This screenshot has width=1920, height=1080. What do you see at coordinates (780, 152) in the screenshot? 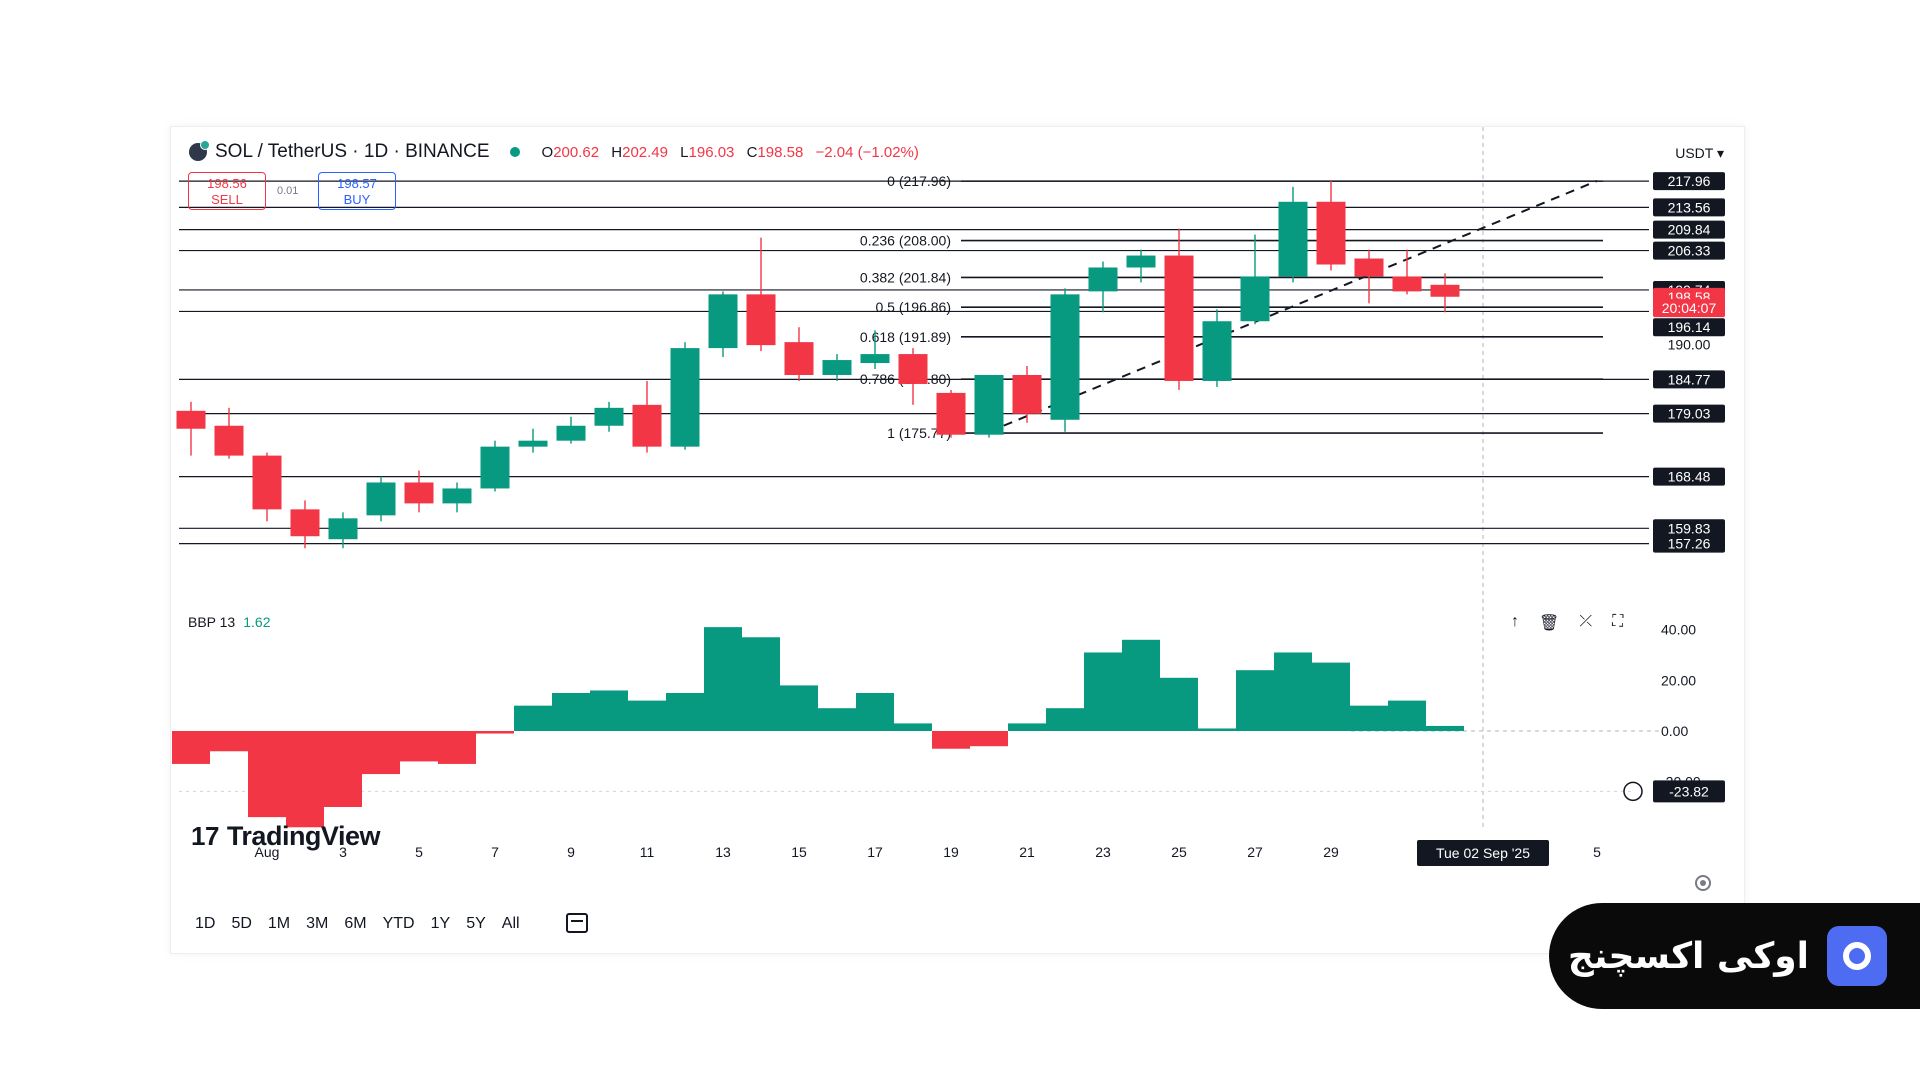
I see `close-value: 198.58` at bounding box center [780, 152].